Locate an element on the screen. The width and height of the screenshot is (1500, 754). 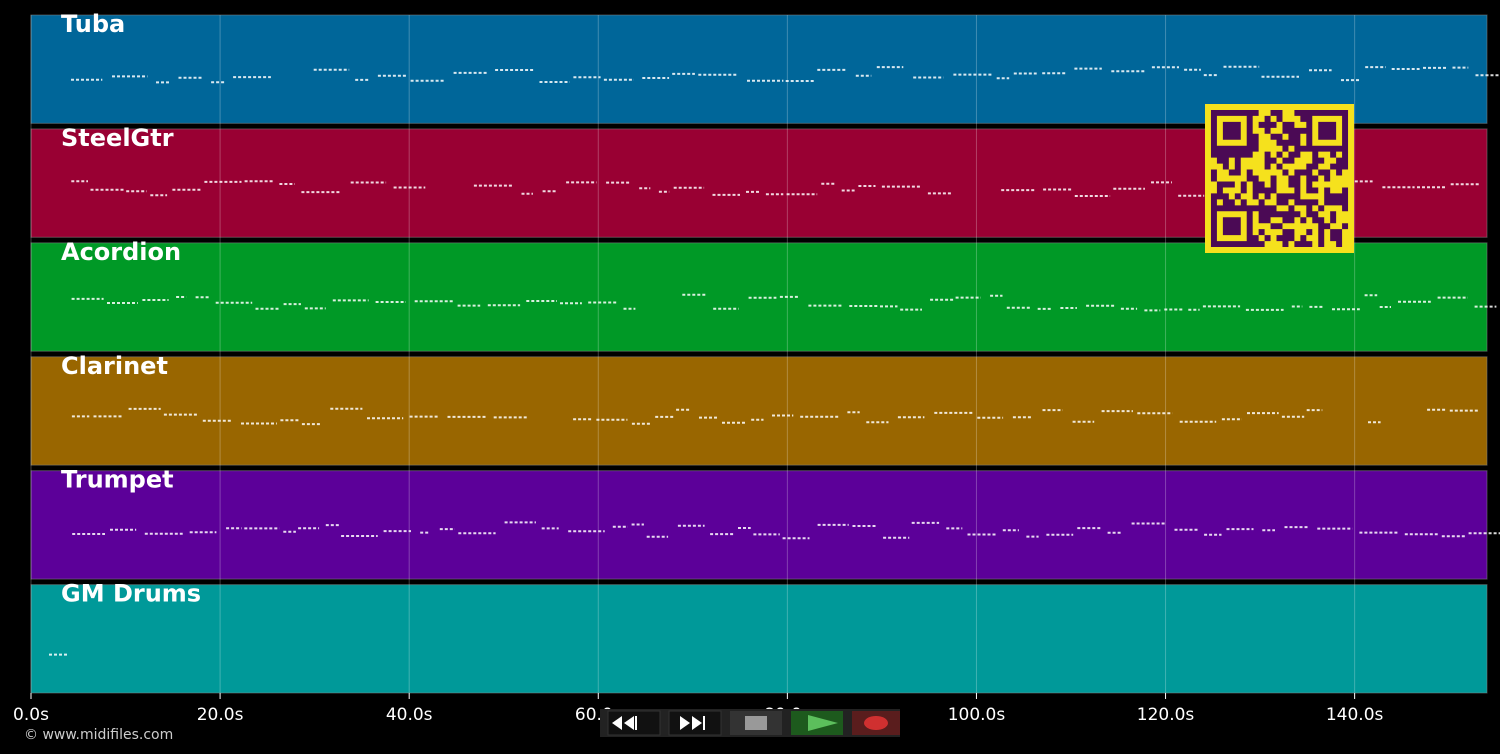
track-name: GM Drums is located at coordinates (131, 594).